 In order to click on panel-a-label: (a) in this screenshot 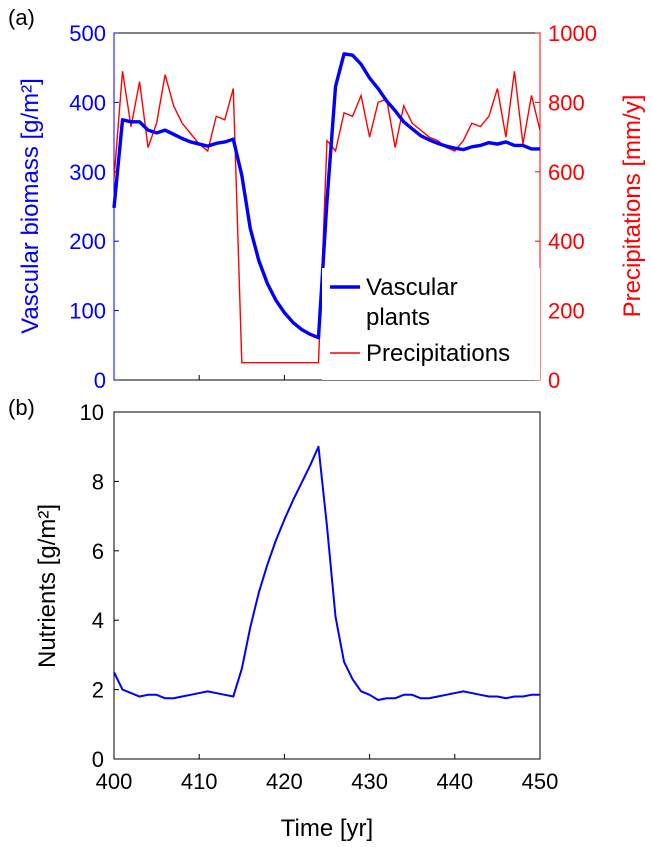, I will do `click(21, 17)`.